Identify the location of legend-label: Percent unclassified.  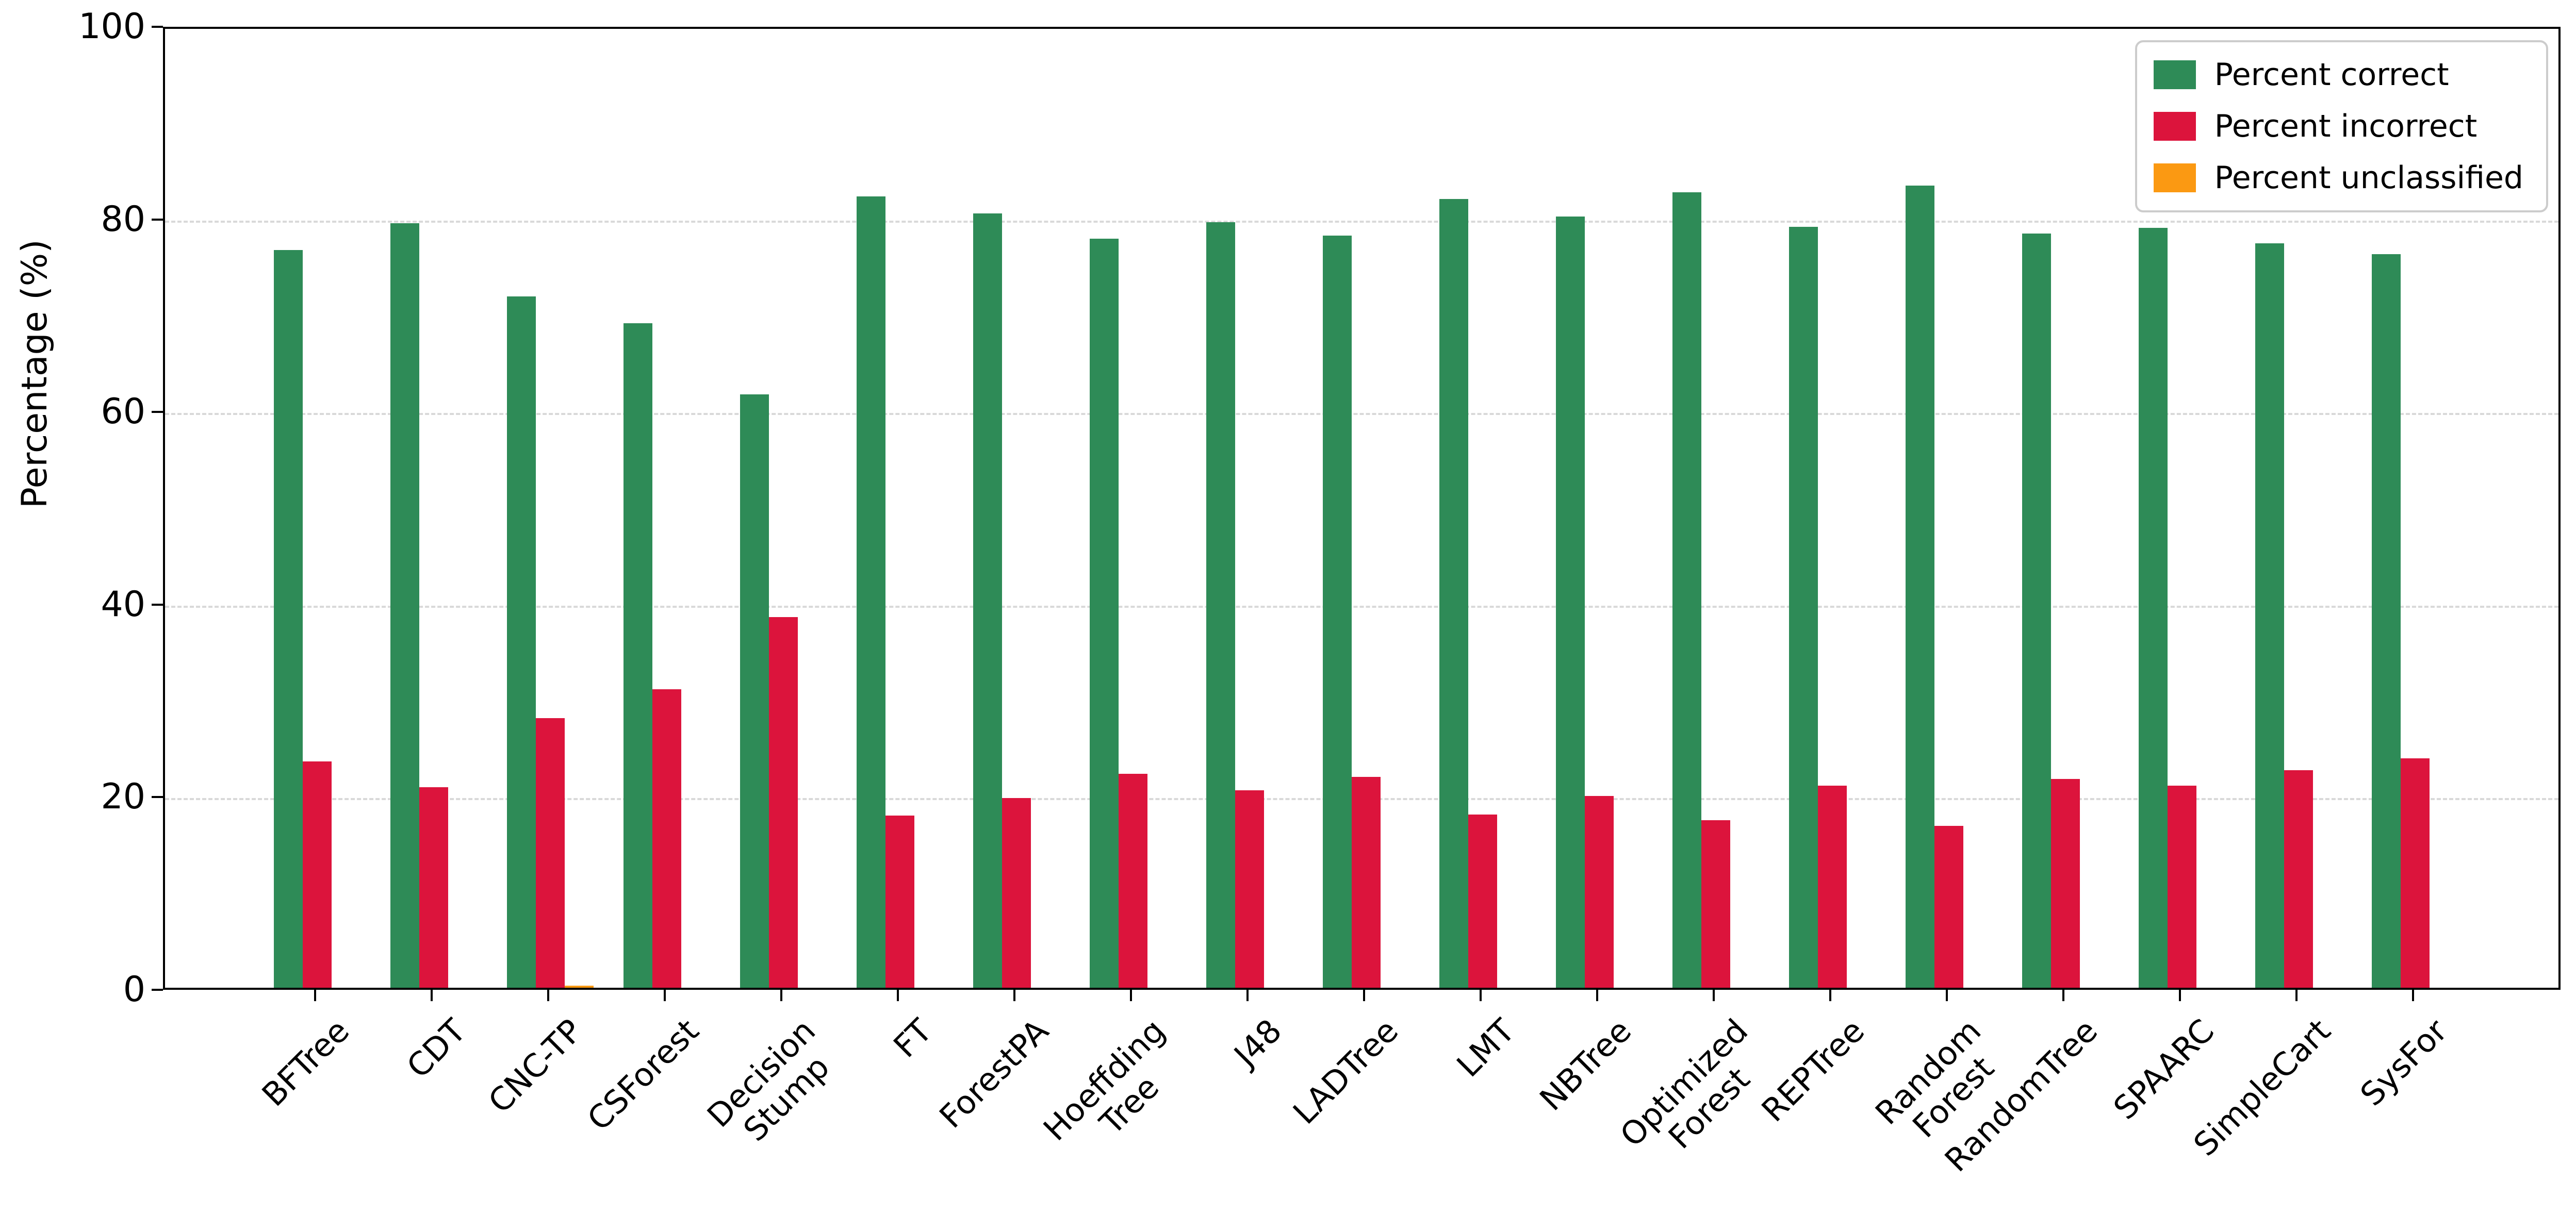
(2368, 178).